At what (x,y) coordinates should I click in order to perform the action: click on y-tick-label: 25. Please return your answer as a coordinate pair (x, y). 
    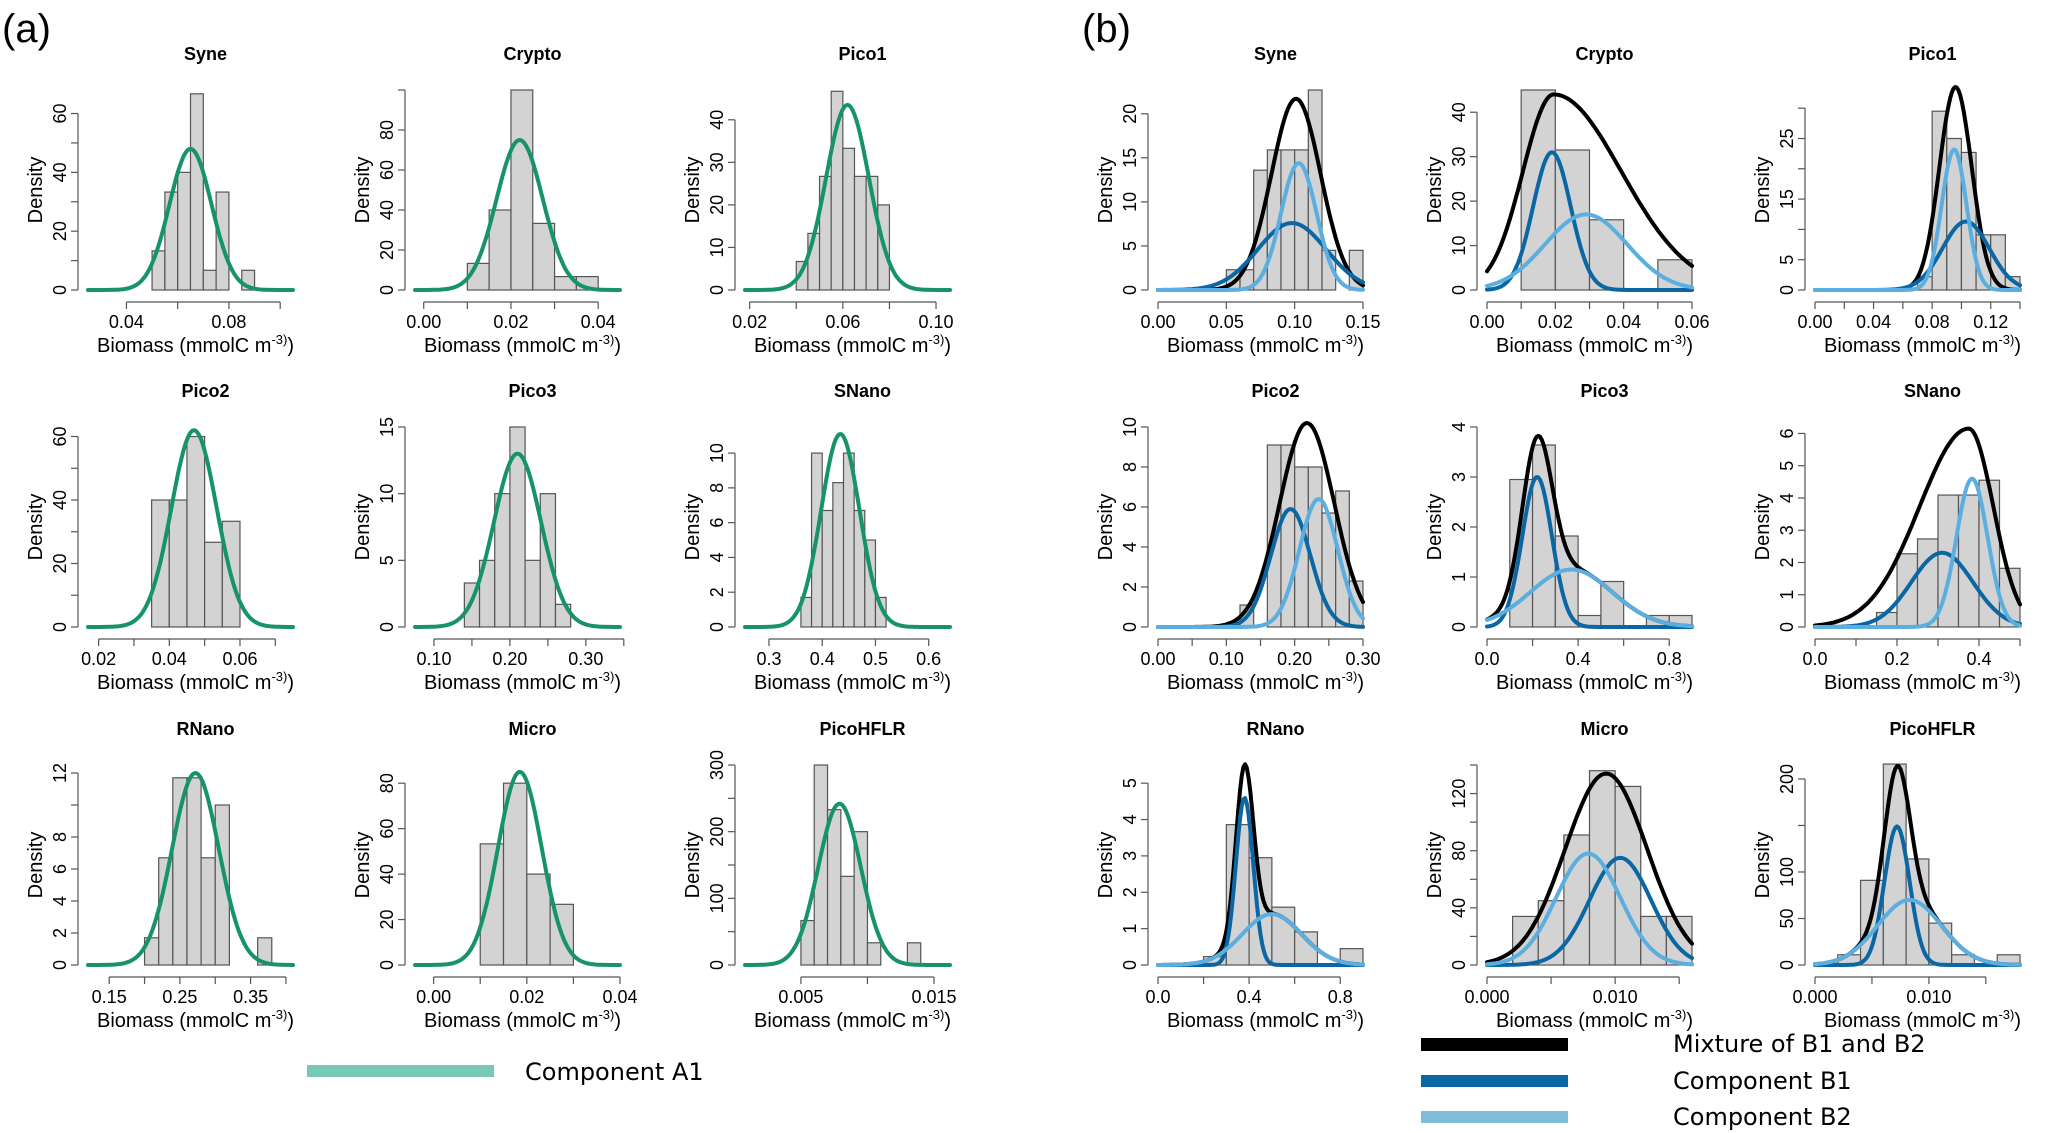
    Looking at the image, I should click on (1787, 138).